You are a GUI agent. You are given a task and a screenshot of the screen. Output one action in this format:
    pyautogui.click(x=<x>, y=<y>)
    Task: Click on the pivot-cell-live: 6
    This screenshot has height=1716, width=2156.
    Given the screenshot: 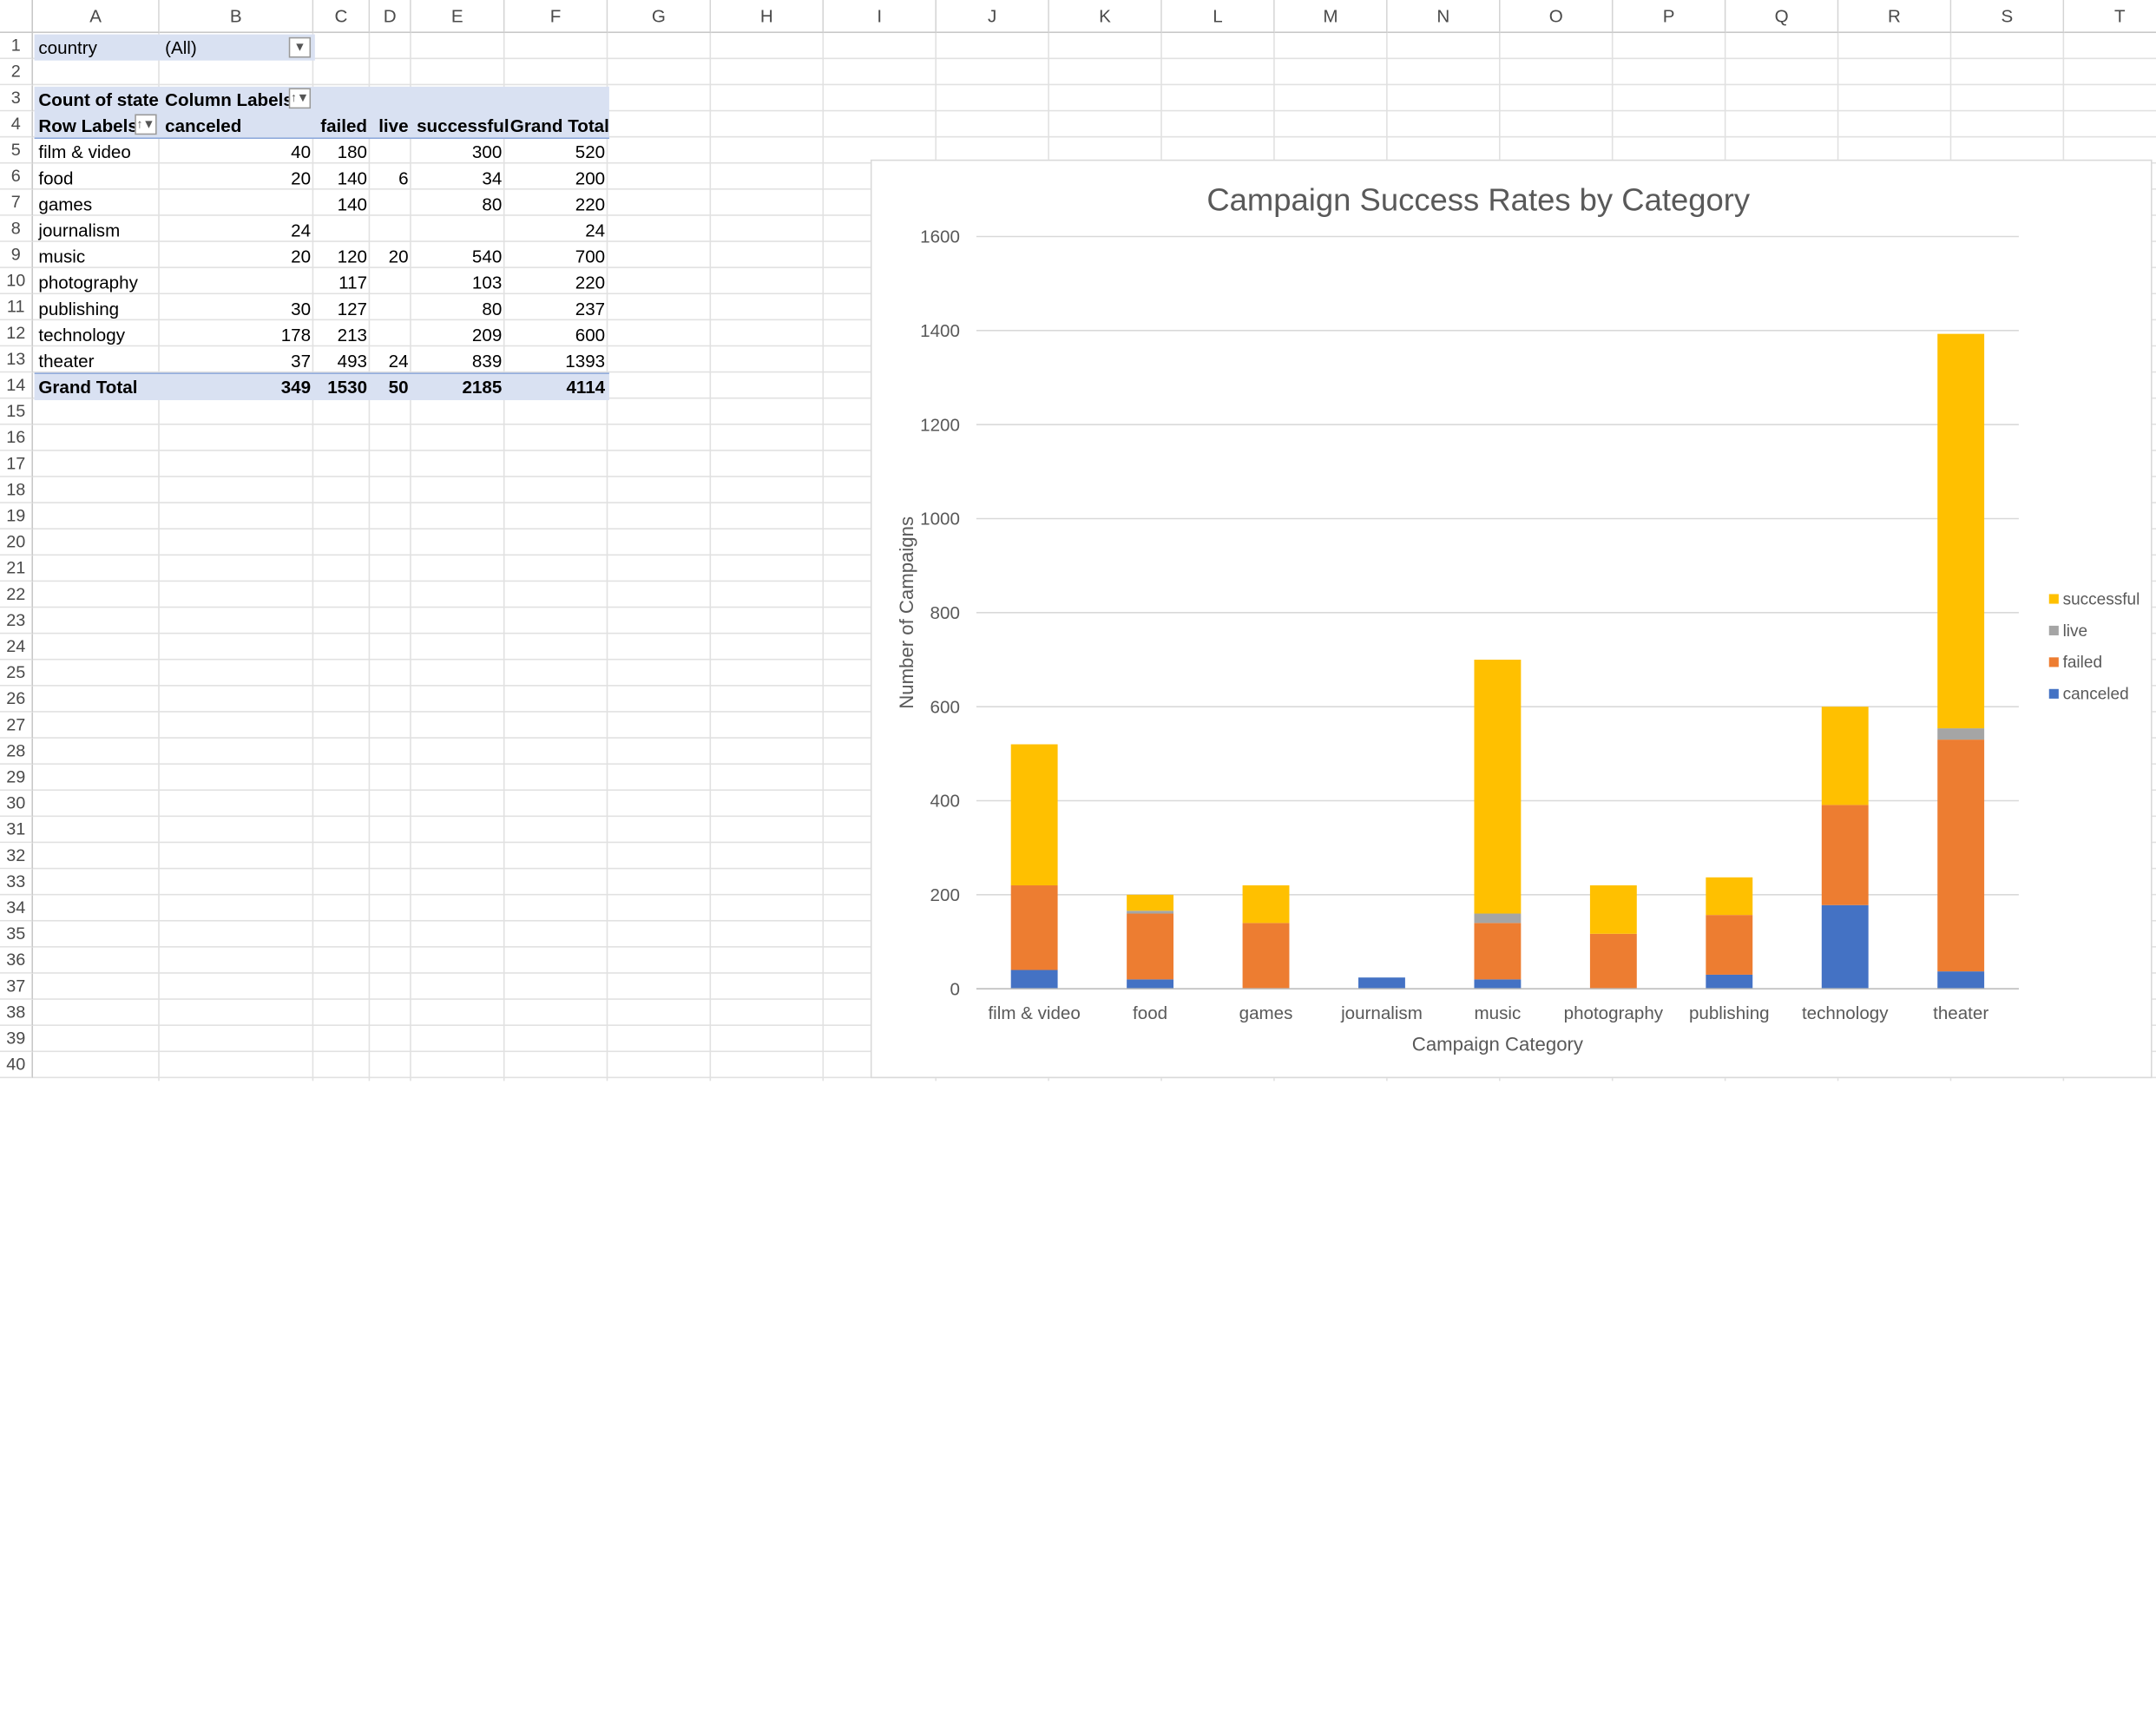 What is the action you would take?
    pyautogui.click(x=403, y=178)
    